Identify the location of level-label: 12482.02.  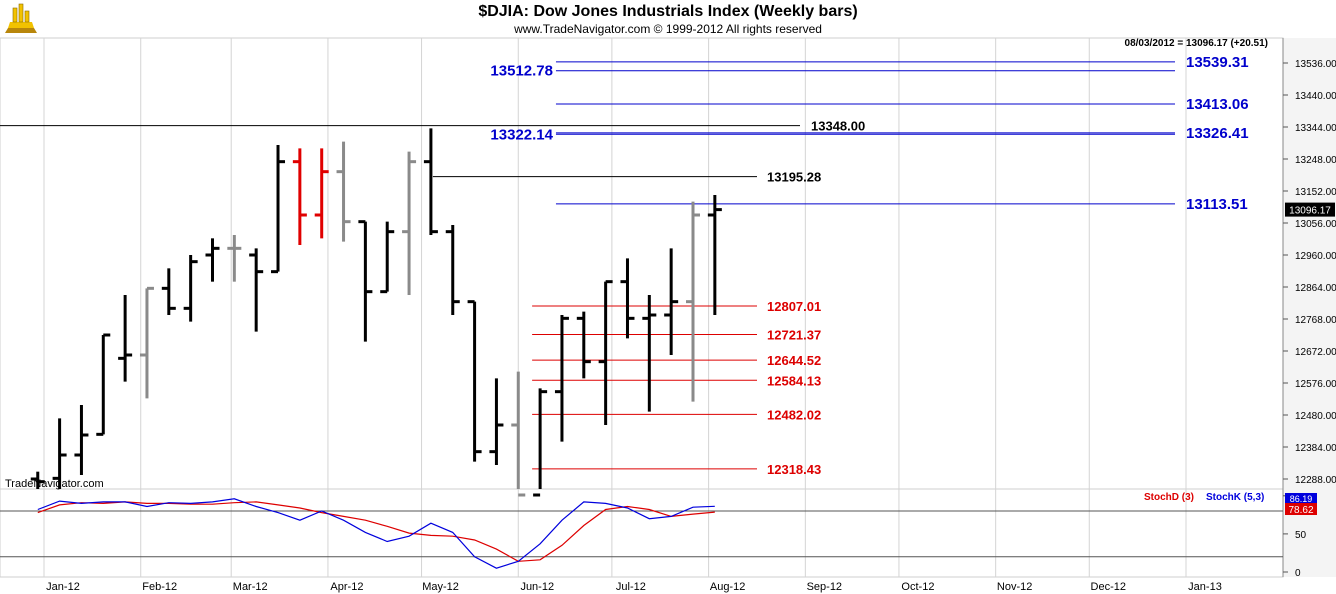
(794, 414).